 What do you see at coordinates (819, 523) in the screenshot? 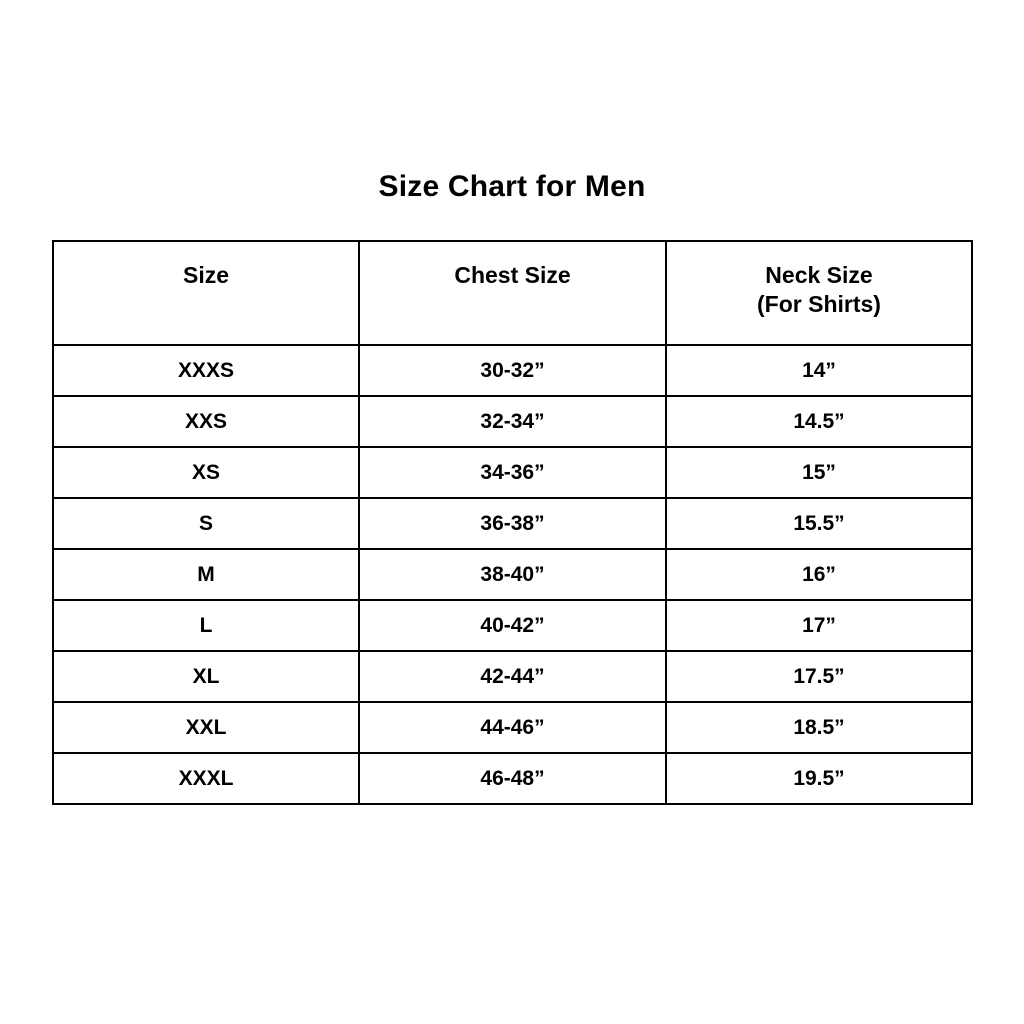
I see `cell-neck: 15.5”` at bounding box center [819, 523].